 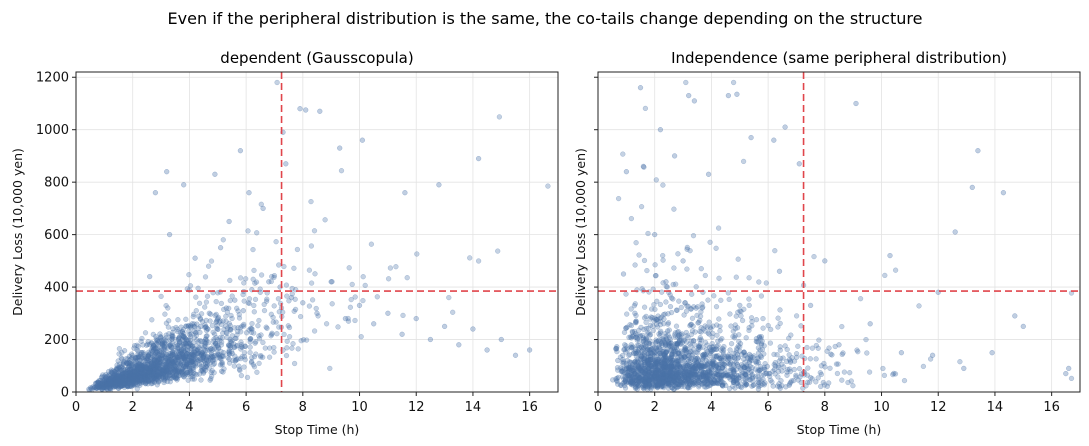 I want to click on x-tick-label: 2, so click(x=133, y=407).